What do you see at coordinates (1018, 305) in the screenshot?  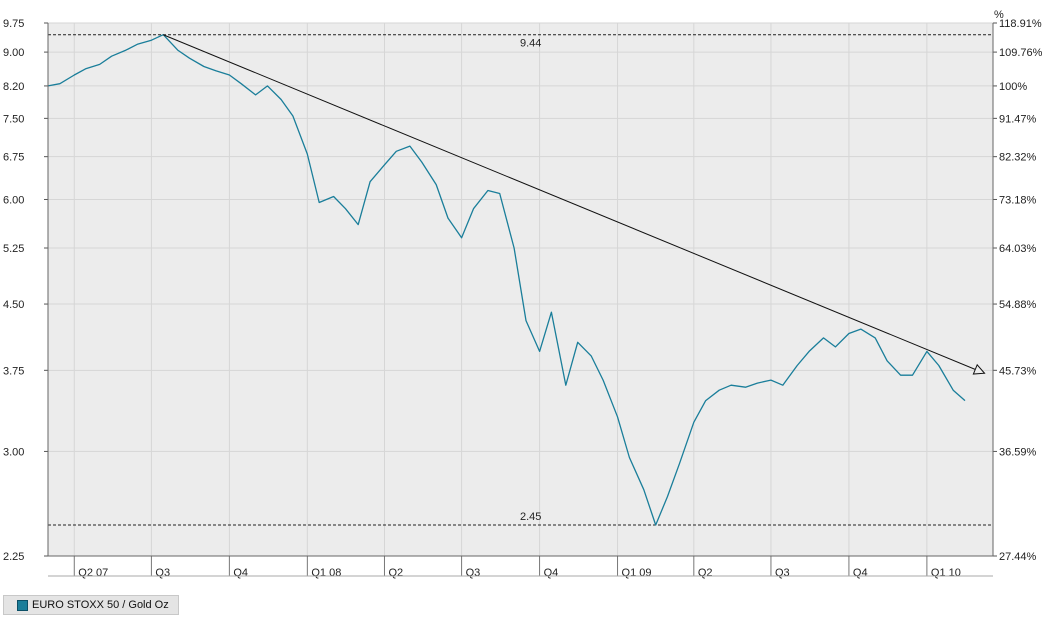 I see `y-tick-label-right: 54.88%` at bounding box center [1018, 305].